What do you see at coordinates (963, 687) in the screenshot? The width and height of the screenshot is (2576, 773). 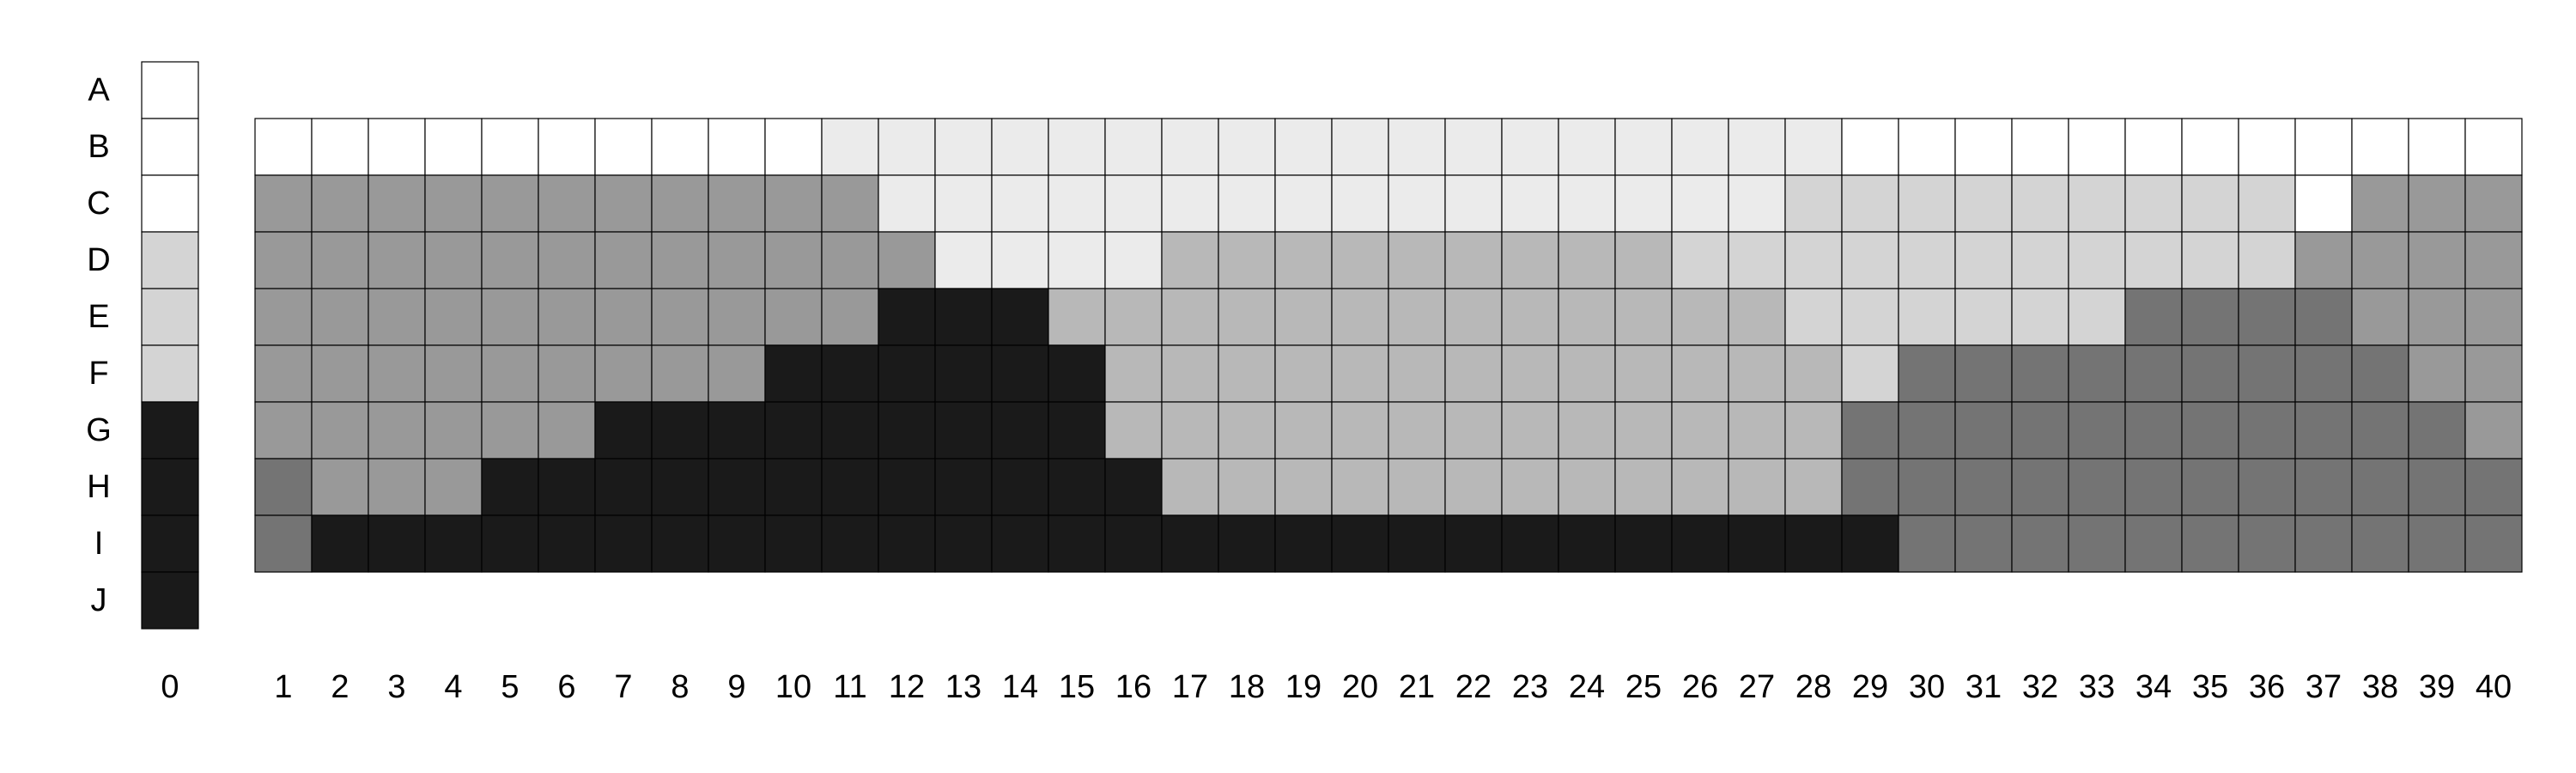 I see `column-label-13: 13` at bounding box center [963, 687].